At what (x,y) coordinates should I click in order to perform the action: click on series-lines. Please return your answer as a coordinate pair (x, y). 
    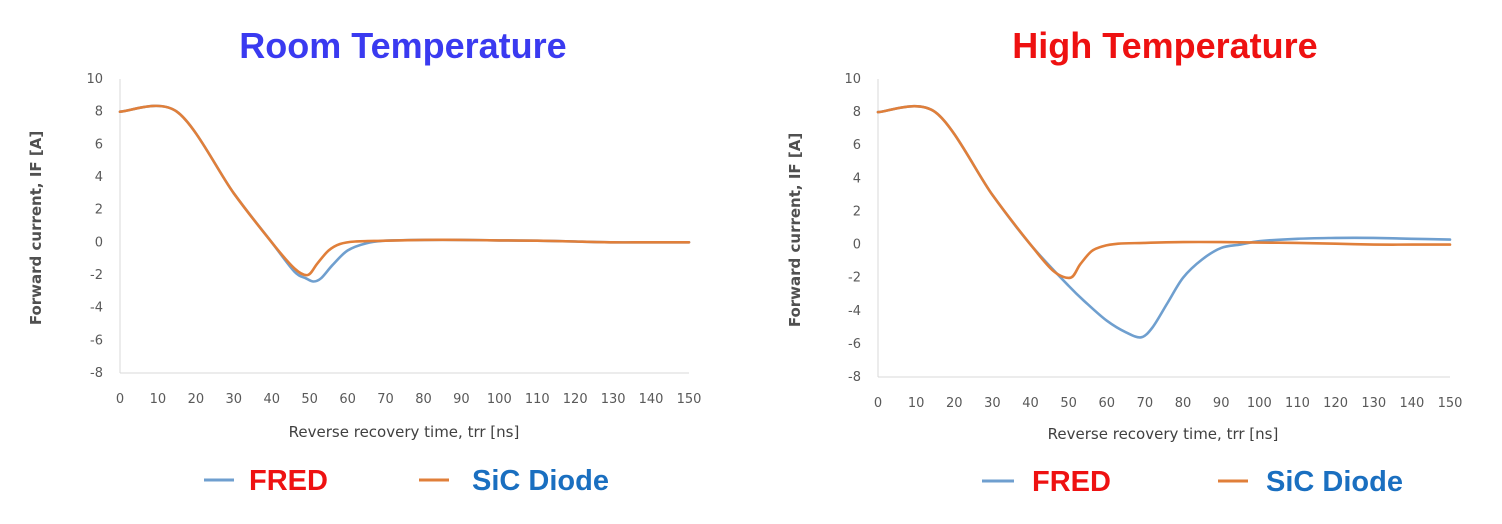
    Looking at the image, I should click on (404, 193).